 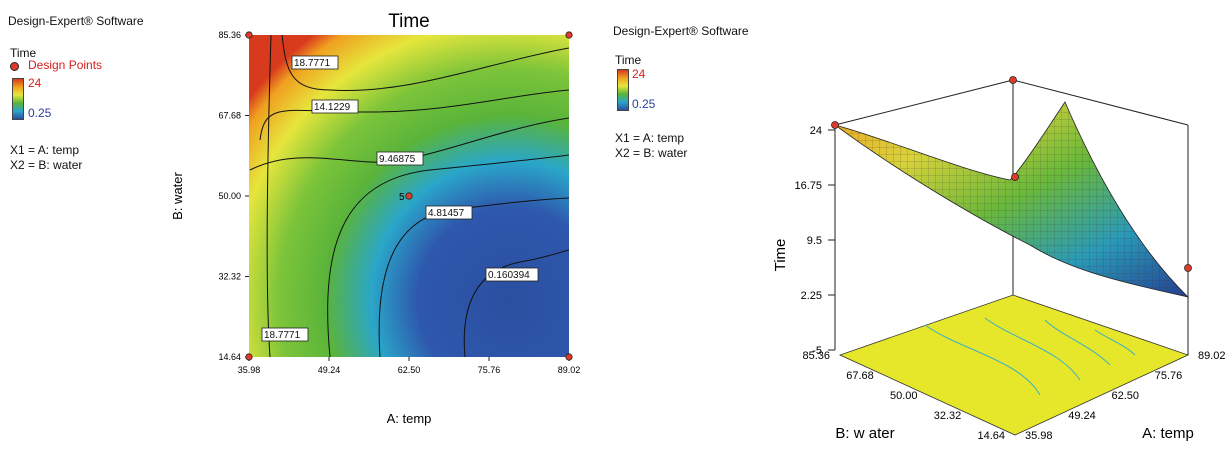 What do you see at coordinates (864, 433) in the screenshot?
I see `y-axis-label-3d: B: w ater` at bounding box center [864, 433].